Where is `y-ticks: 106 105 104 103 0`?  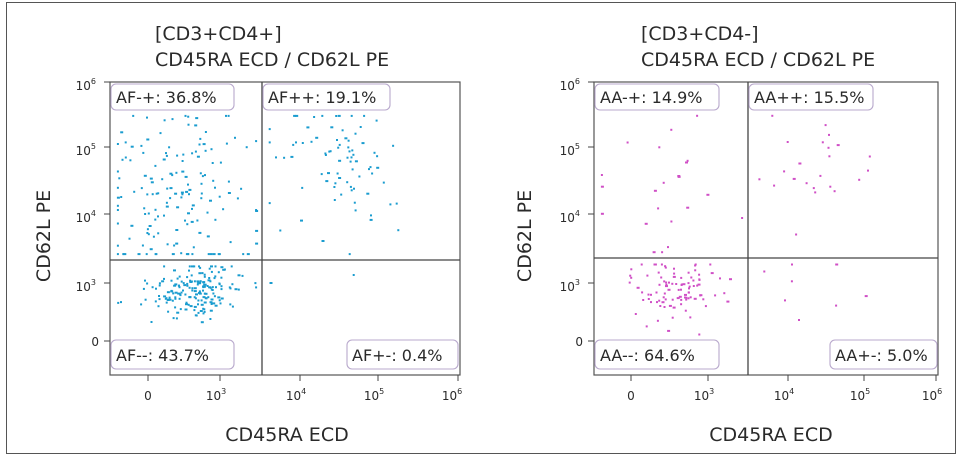 y-ticks: 106 105 104 103 0 is located at coordinates (577, 213).